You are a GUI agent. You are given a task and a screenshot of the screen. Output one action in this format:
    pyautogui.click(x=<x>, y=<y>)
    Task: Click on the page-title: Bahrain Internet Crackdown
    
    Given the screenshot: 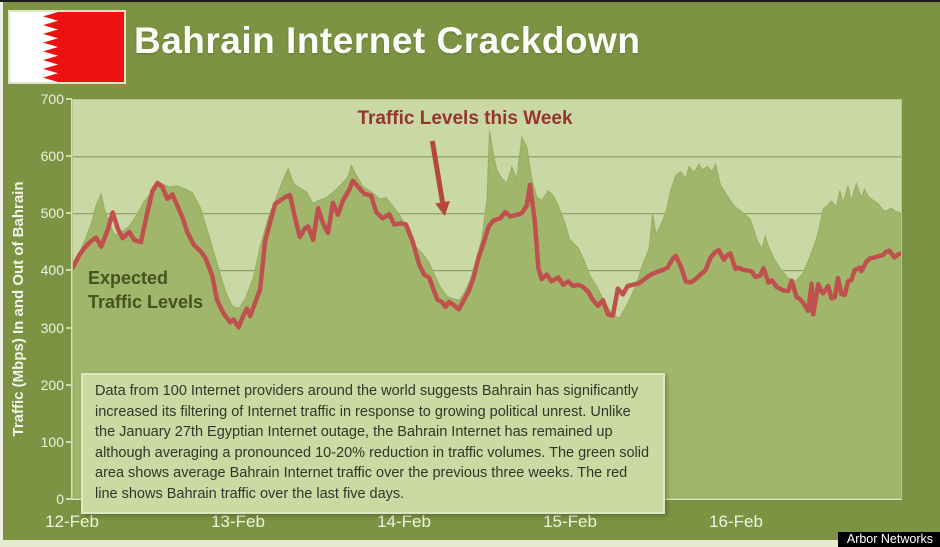 What is the action you would take?
    pyautogui.click(x=387, y=40)
    